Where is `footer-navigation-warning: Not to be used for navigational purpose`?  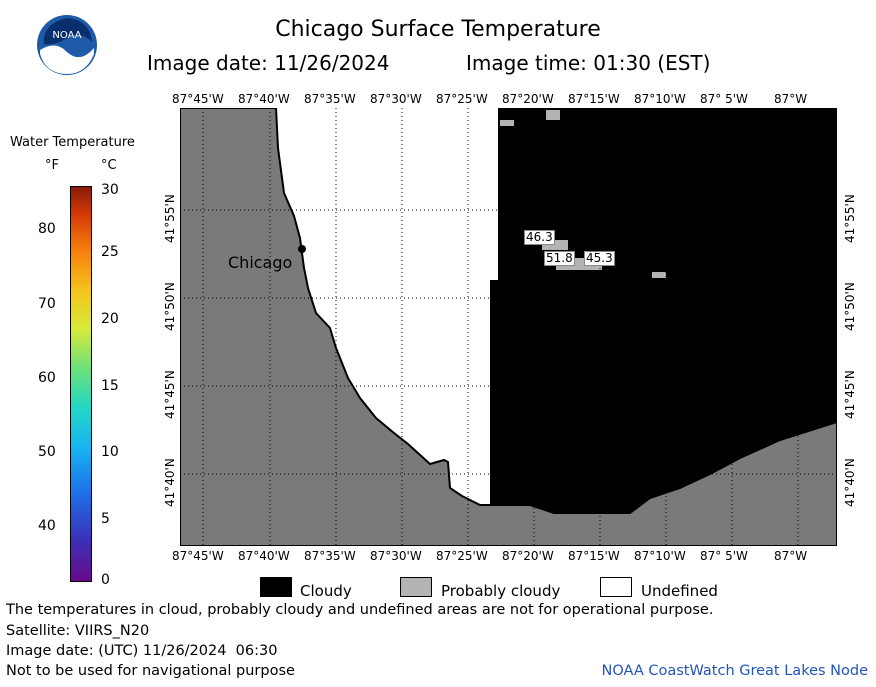 footer-navigation-warning: Not to be used for navigational purpose is located at coordinates (150, 671).